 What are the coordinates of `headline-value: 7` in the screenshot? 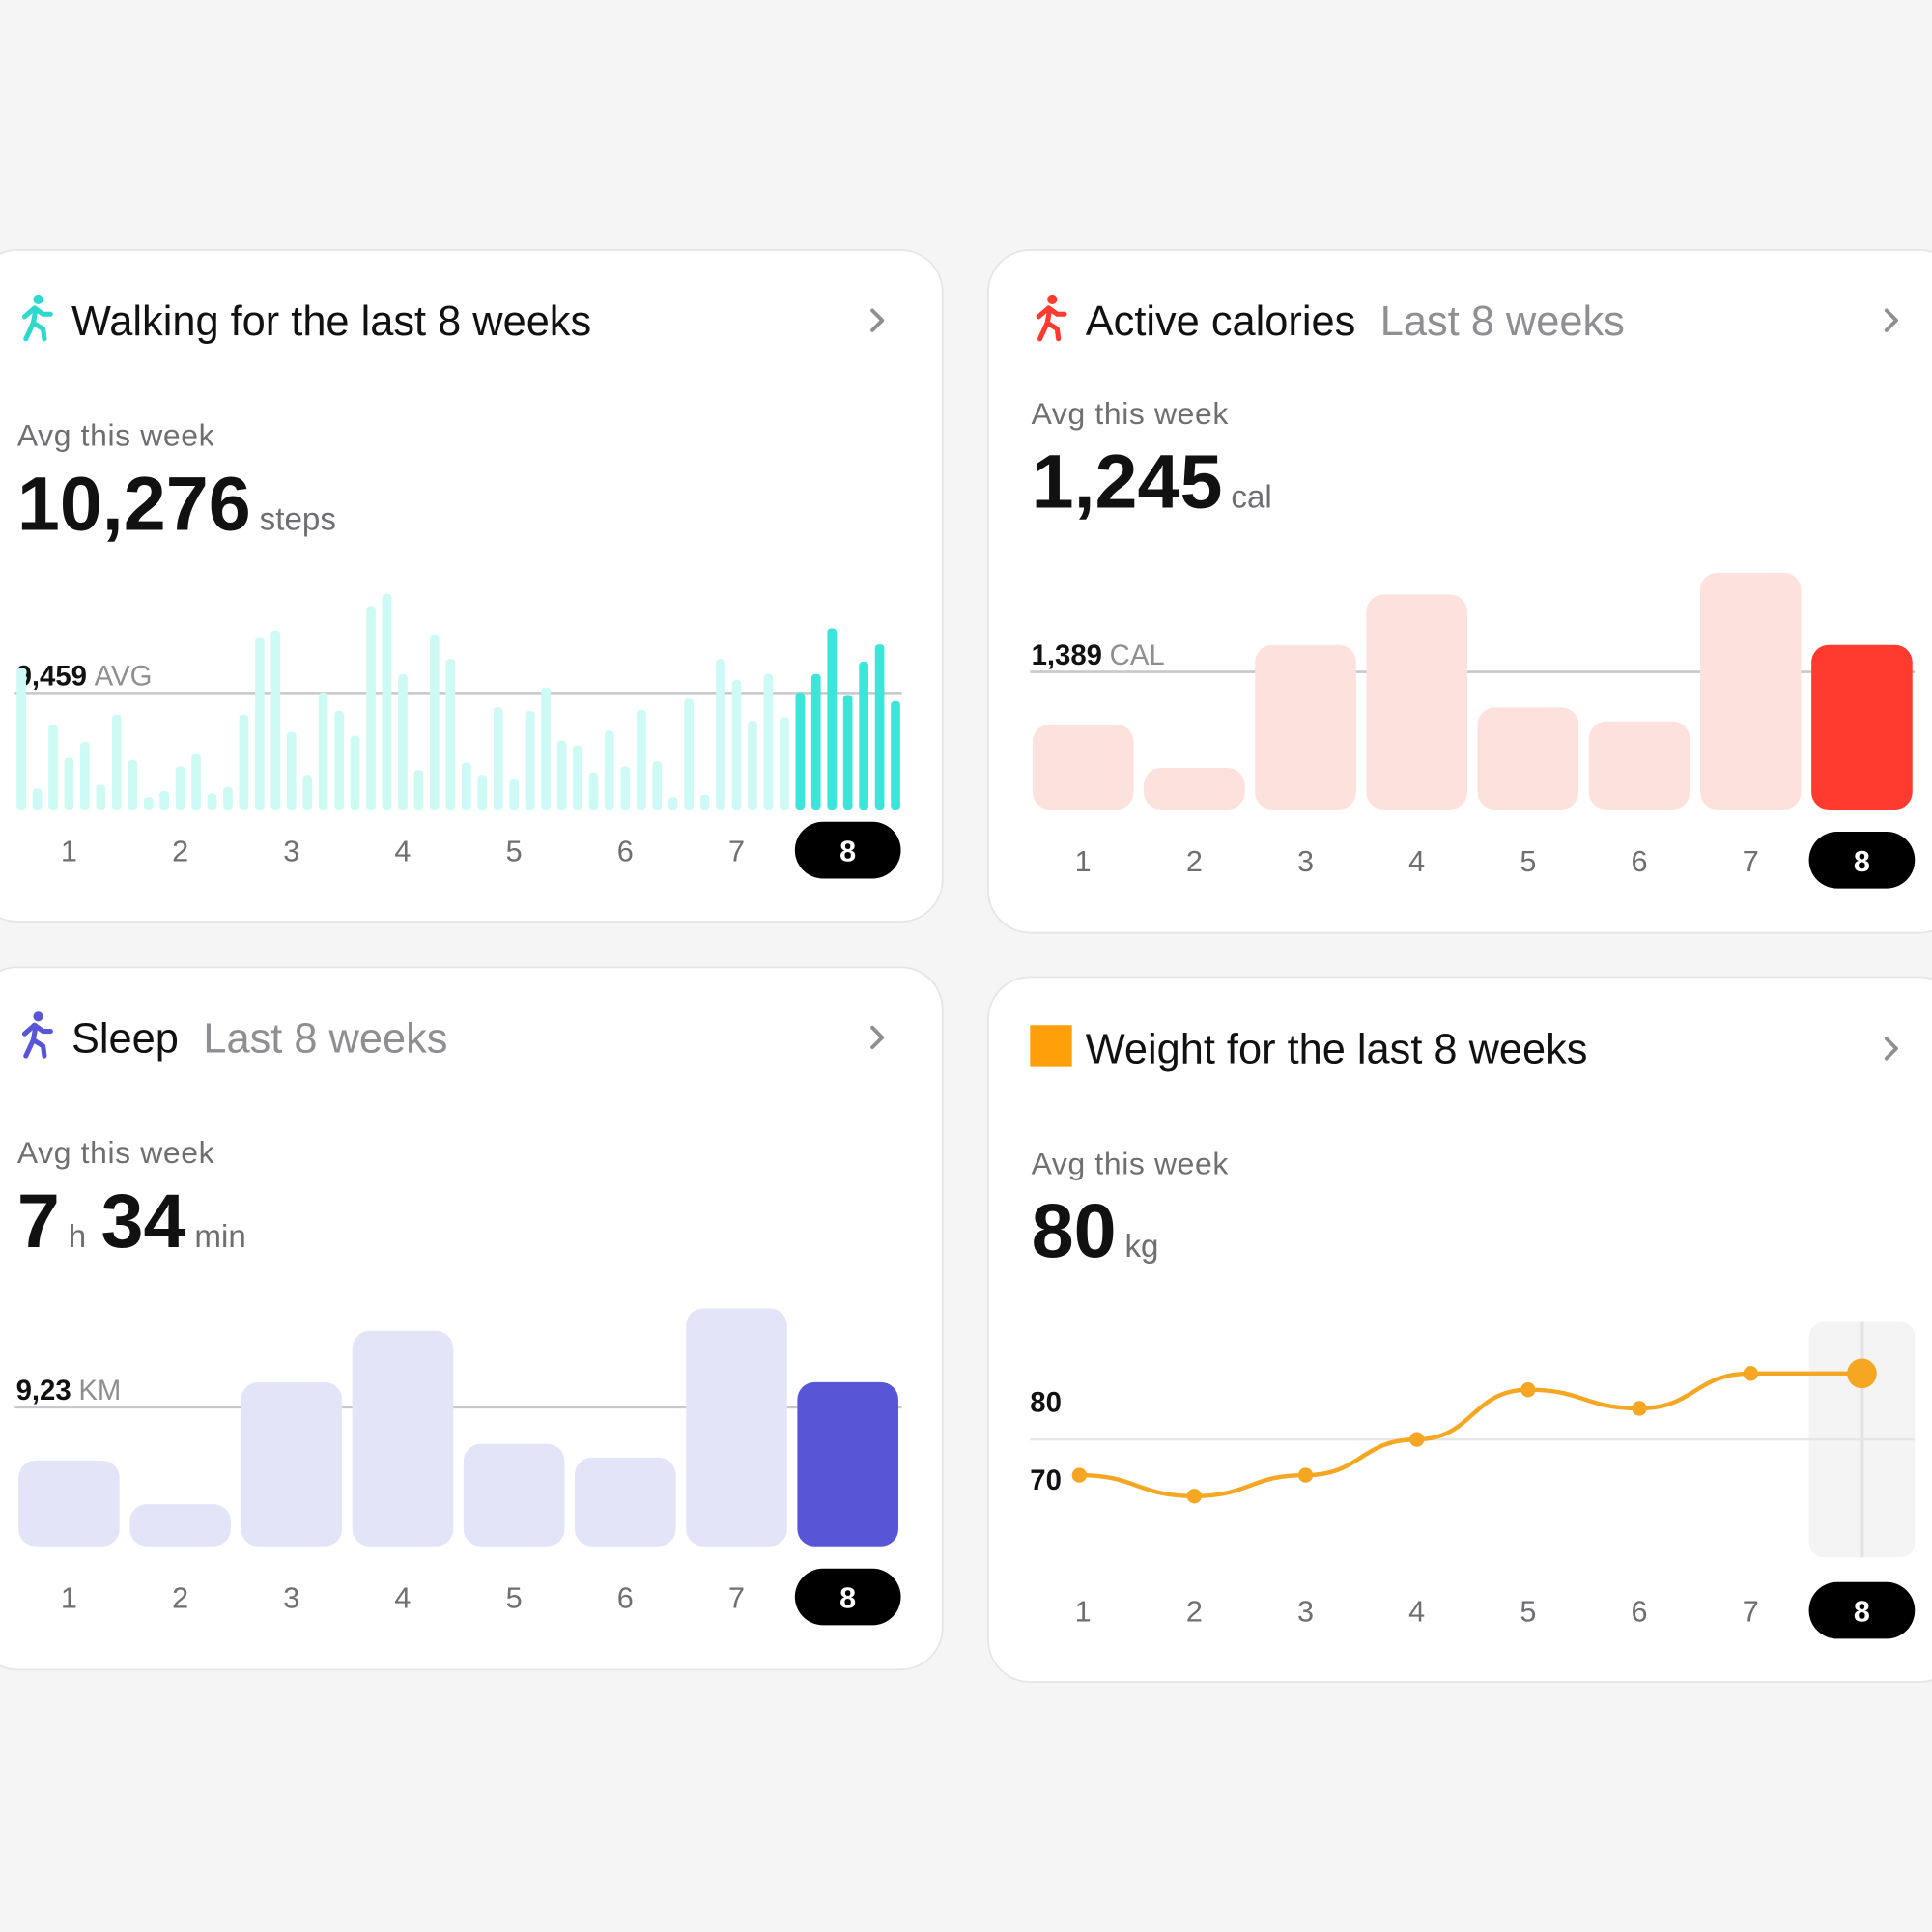 It's located at (38, 1221).